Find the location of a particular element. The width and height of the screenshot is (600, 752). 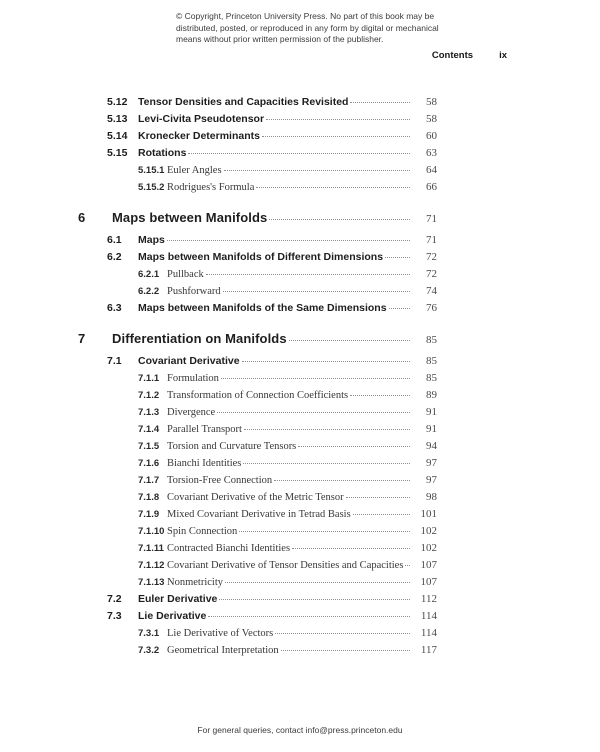

entry-page-number: 64 is located at coordinates (431, 170).